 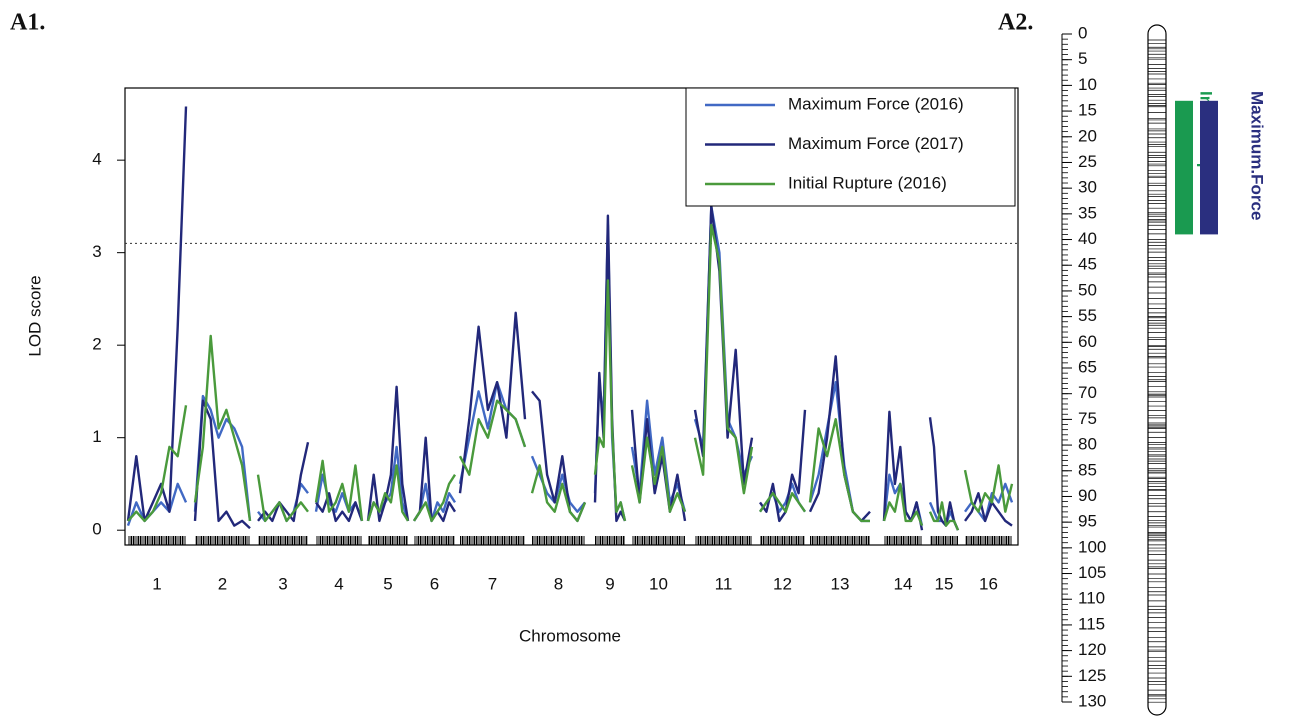 I want to click on y-tick-label: 0, so click(x=96, y=529).